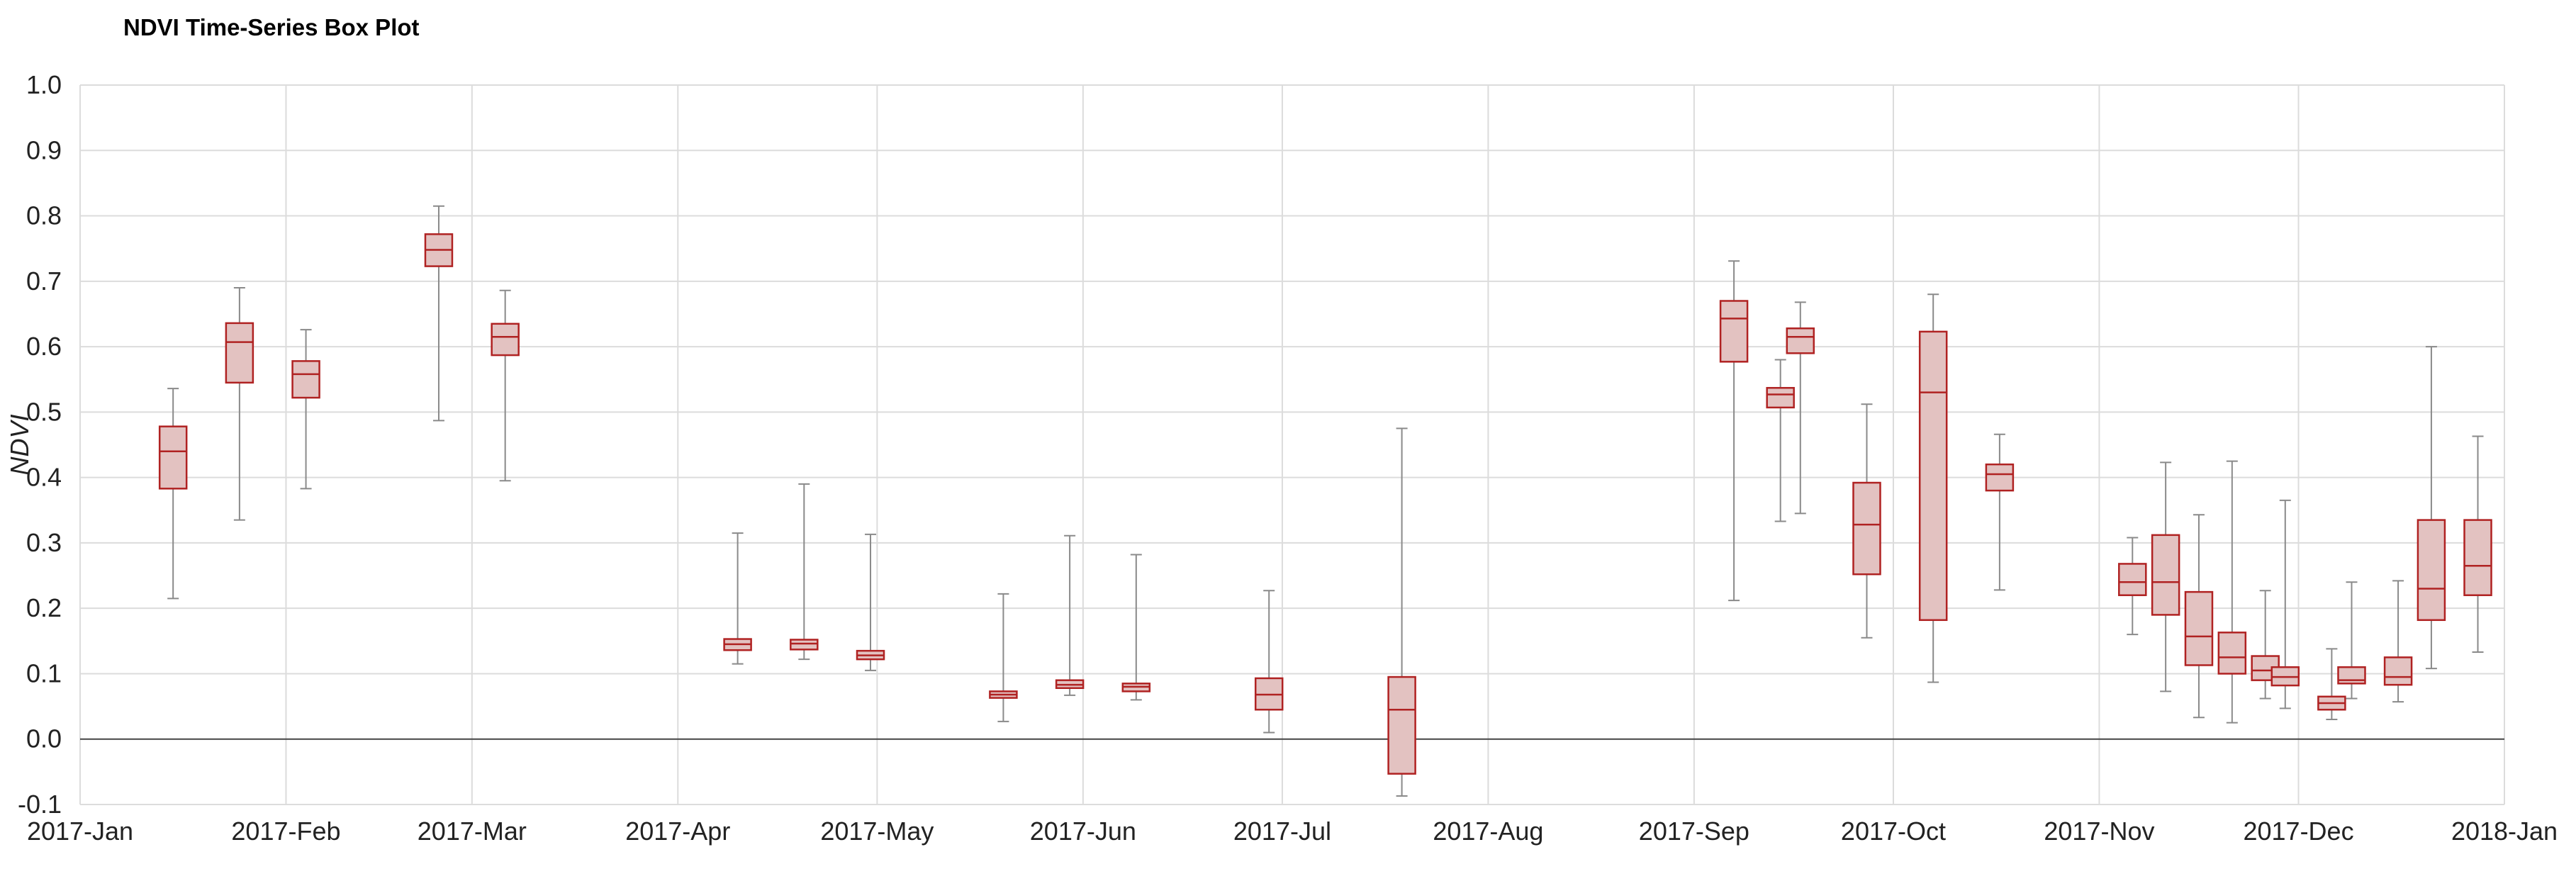 Image resolution: width=2576 pixels, height=869 pixels. I want to click on y-tick-label: 0.9, so click(44, 149).